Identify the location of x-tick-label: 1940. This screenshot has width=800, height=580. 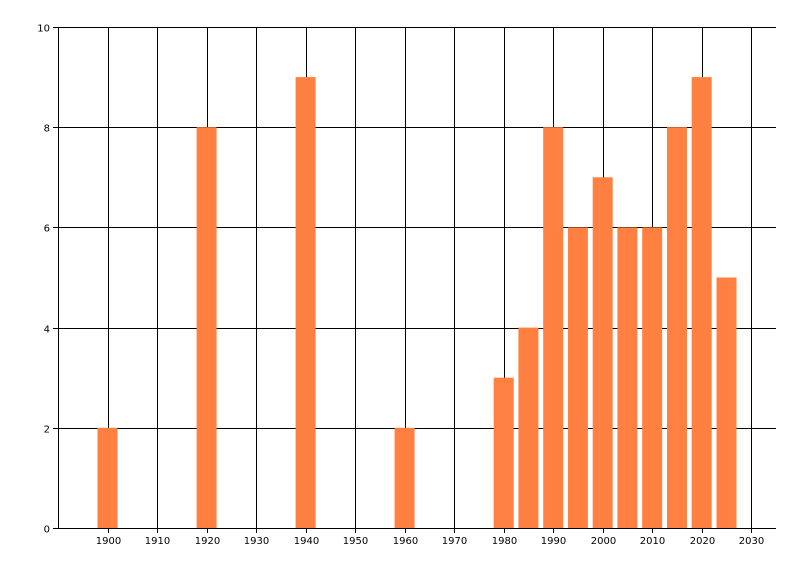
(306, 541).